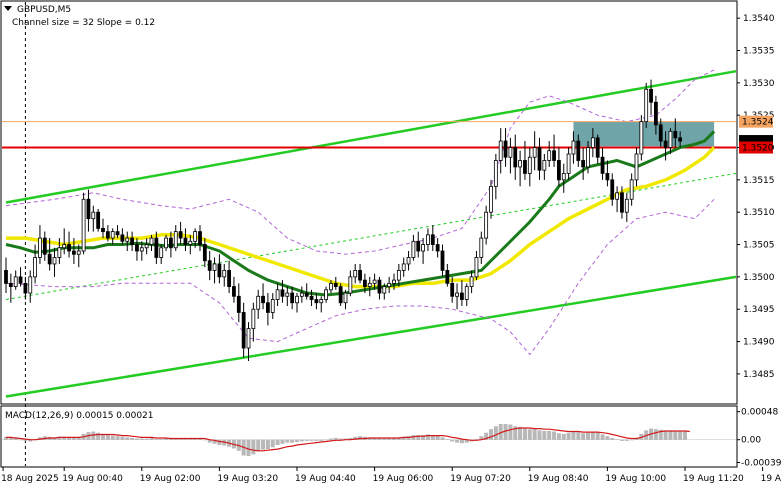 The image size is (781, 489). I want to click on macd-tick-label: -0.00039, so click(761, 463).